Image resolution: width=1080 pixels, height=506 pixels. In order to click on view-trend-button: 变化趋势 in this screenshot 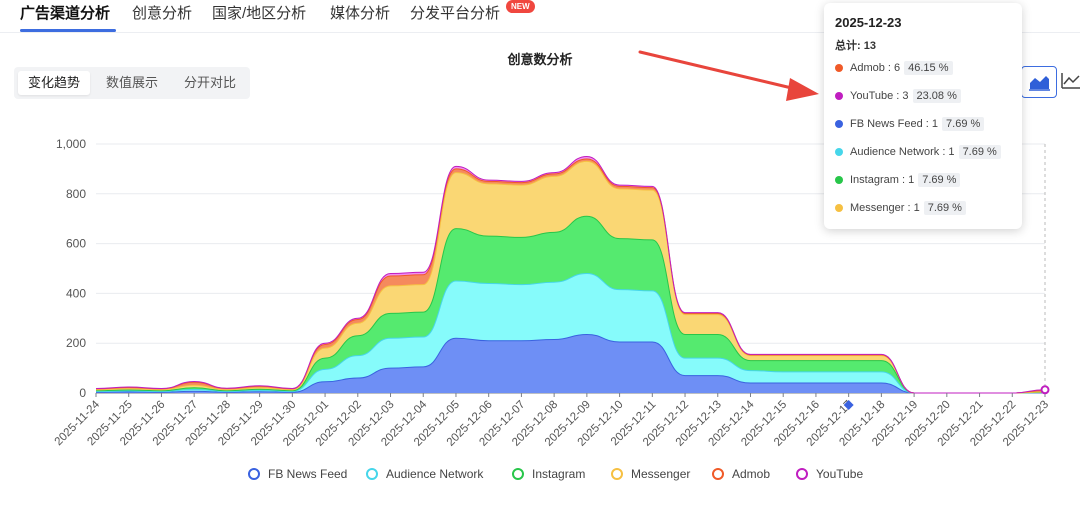, I will do `click(54, 83)`.